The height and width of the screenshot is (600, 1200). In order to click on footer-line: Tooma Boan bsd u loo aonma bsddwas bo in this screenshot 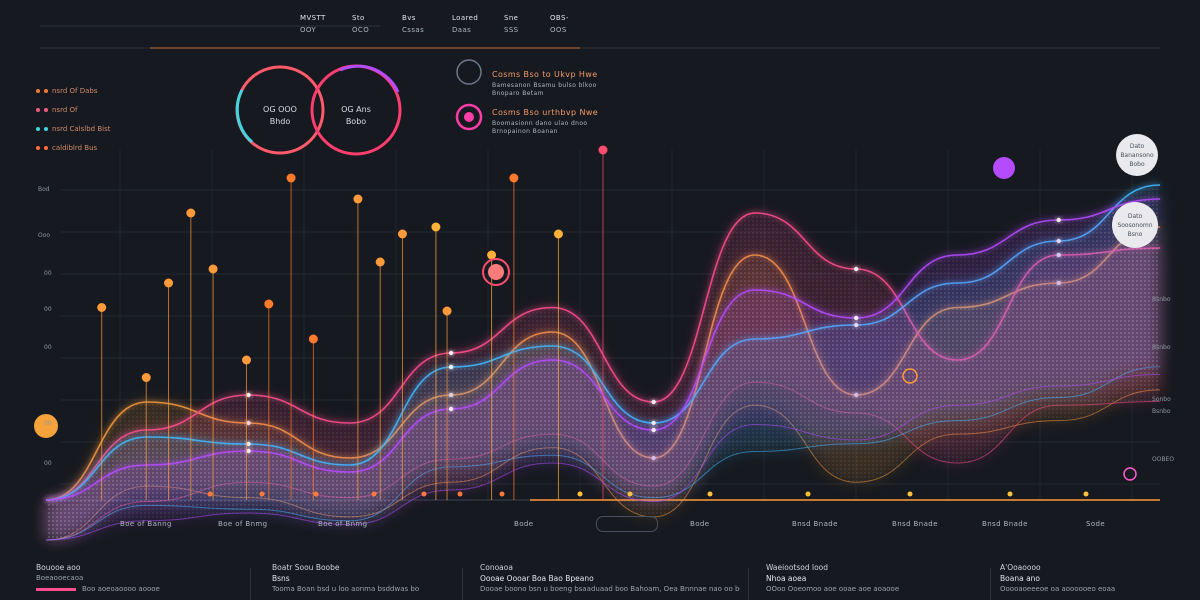, I will do `click(346, 589)`.